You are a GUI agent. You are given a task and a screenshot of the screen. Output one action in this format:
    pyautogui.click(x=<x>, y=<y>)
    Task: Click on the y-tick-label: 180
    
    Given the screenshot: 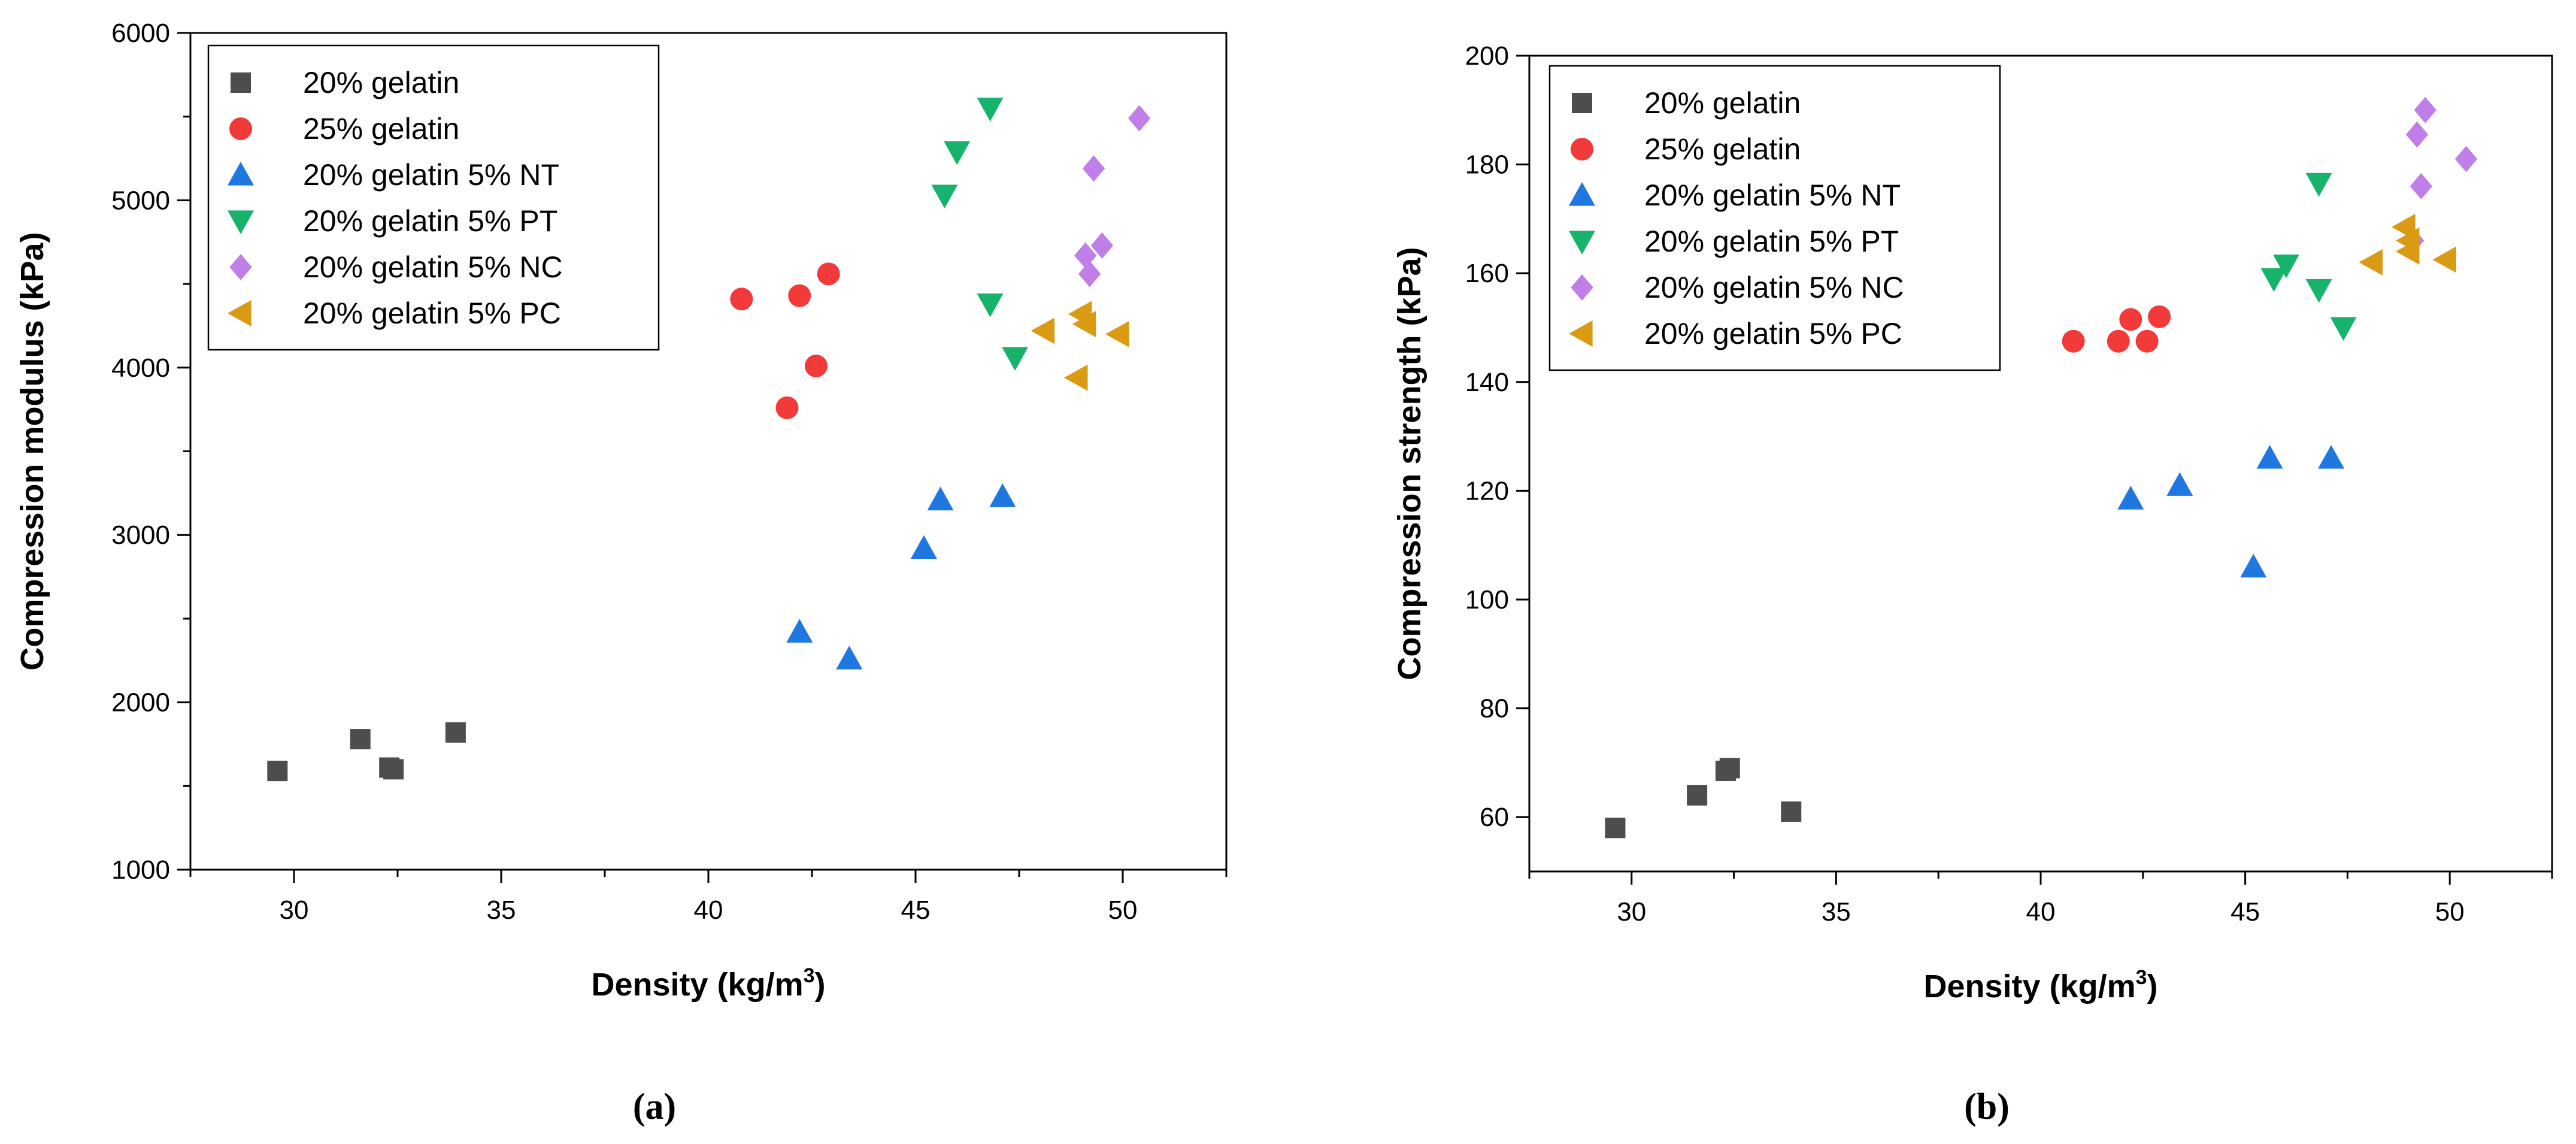 What is the action you would take?
    pyautogui.click(x=1487, y=165)
    